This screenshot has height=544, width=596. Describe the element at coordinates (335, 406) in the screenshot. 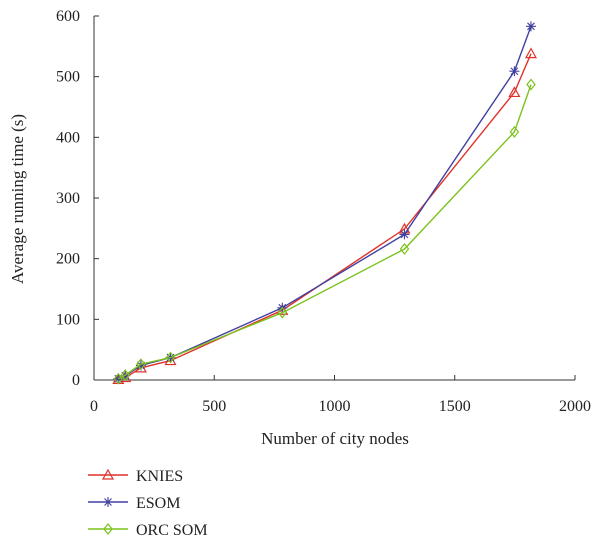

I see `x-tick-label: 1000` at that location.